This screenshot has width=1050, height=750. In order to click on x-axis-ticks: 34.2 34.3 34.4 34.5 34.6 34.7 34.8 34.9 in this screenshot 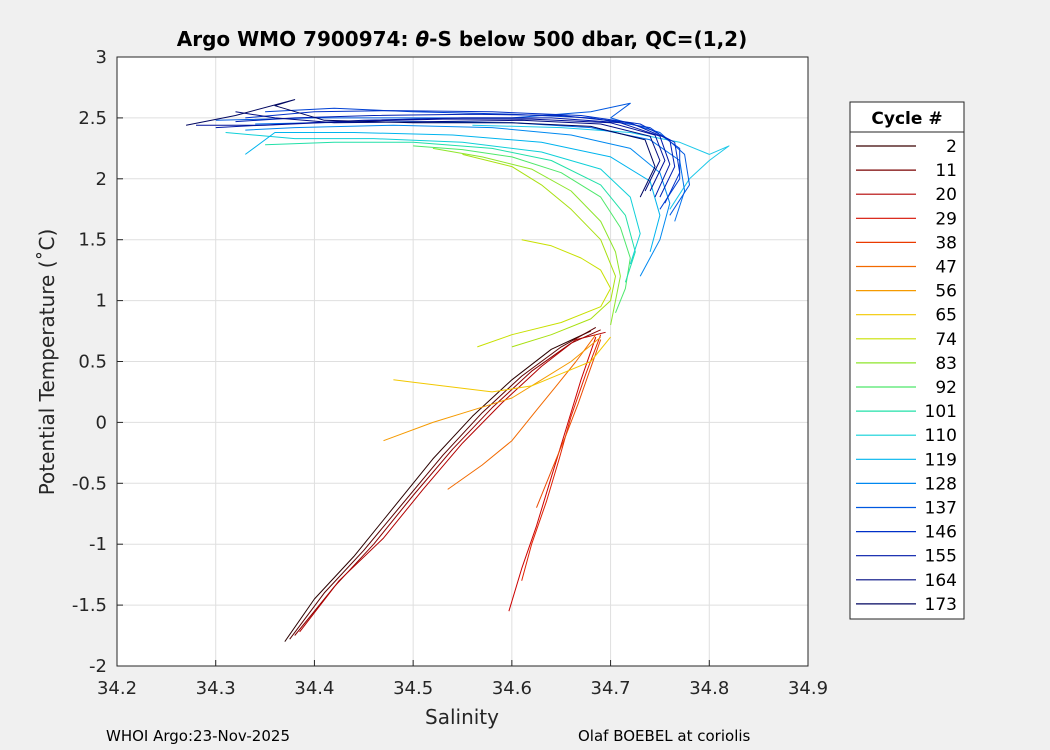, I will do `click(462, 679)`.